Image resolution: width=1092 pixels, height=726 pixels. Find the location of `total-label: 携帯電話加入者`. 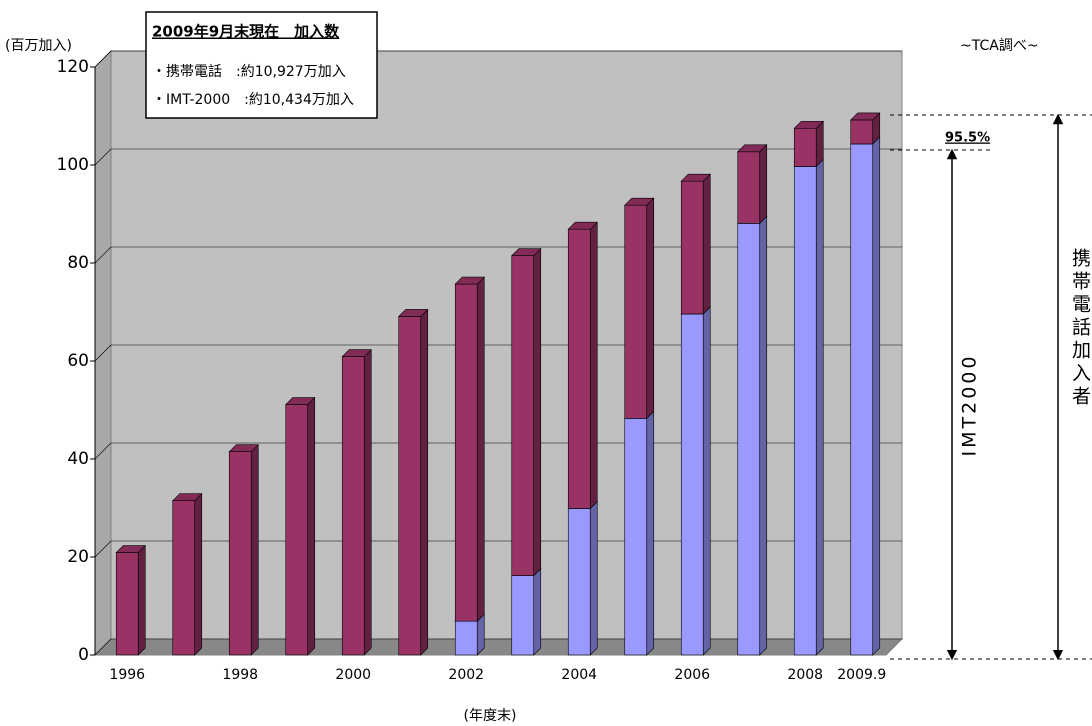

total-label: 携帯電話加入者 is located at coordinates (1080, 328).